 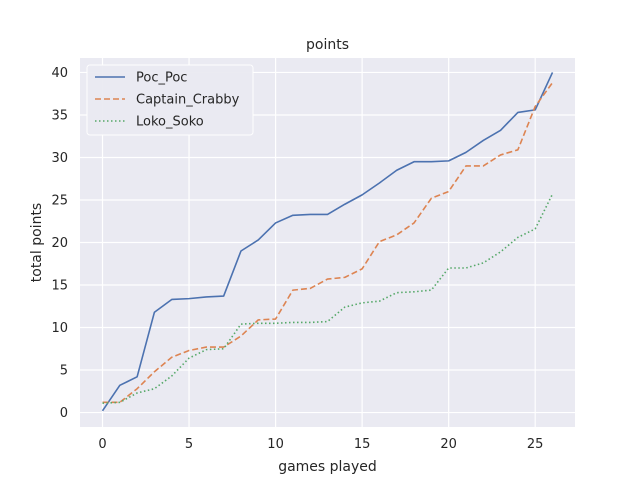 I want to click on y-tick-label: 5, so click(x=64, y=371).